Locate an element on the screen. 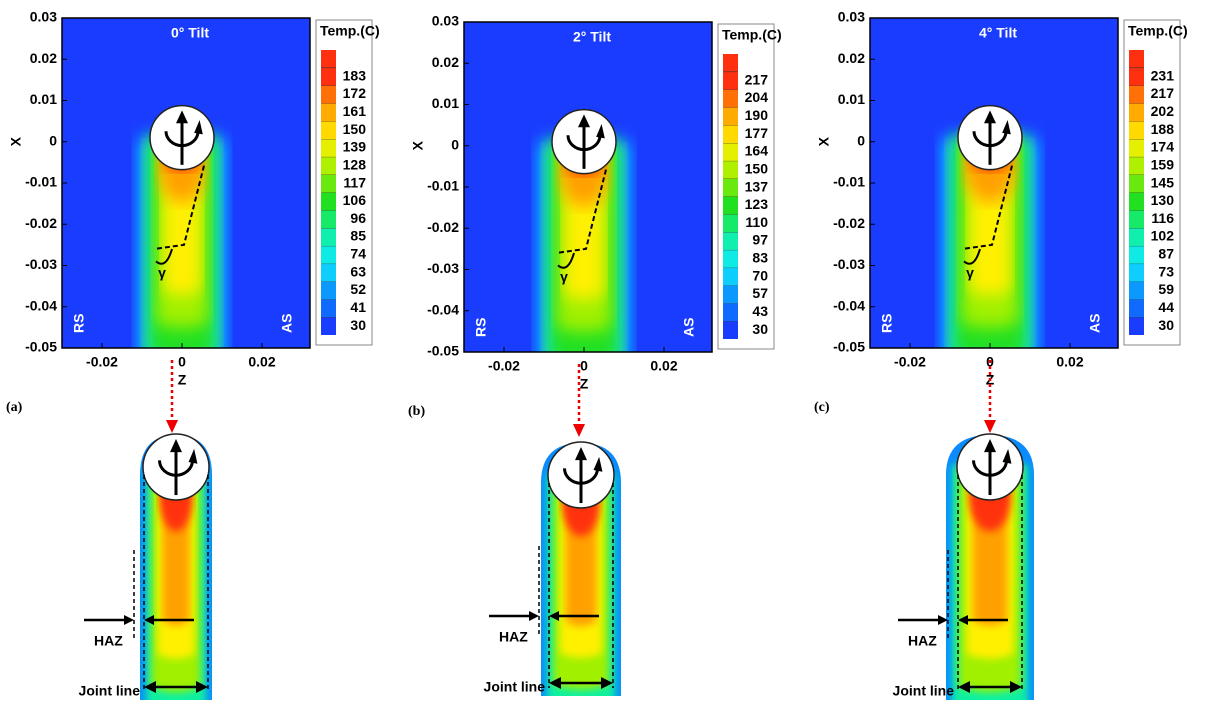  colorbar-label: 96 is located at coordinates (358, 218).